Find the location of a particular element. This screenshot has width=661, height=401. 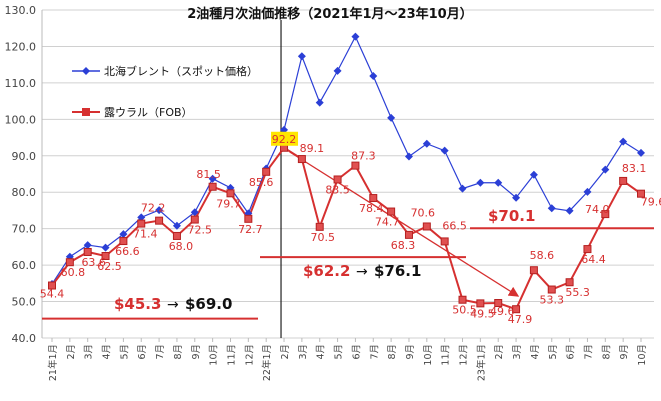

data-label: 74.7 is located at coordinates (387, 222).